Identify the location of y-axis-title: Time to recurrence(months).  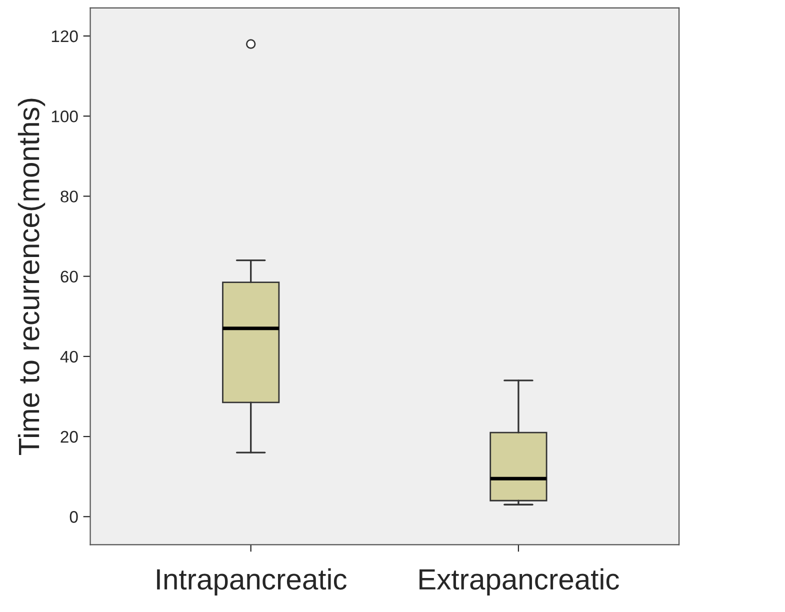
(32, 277).